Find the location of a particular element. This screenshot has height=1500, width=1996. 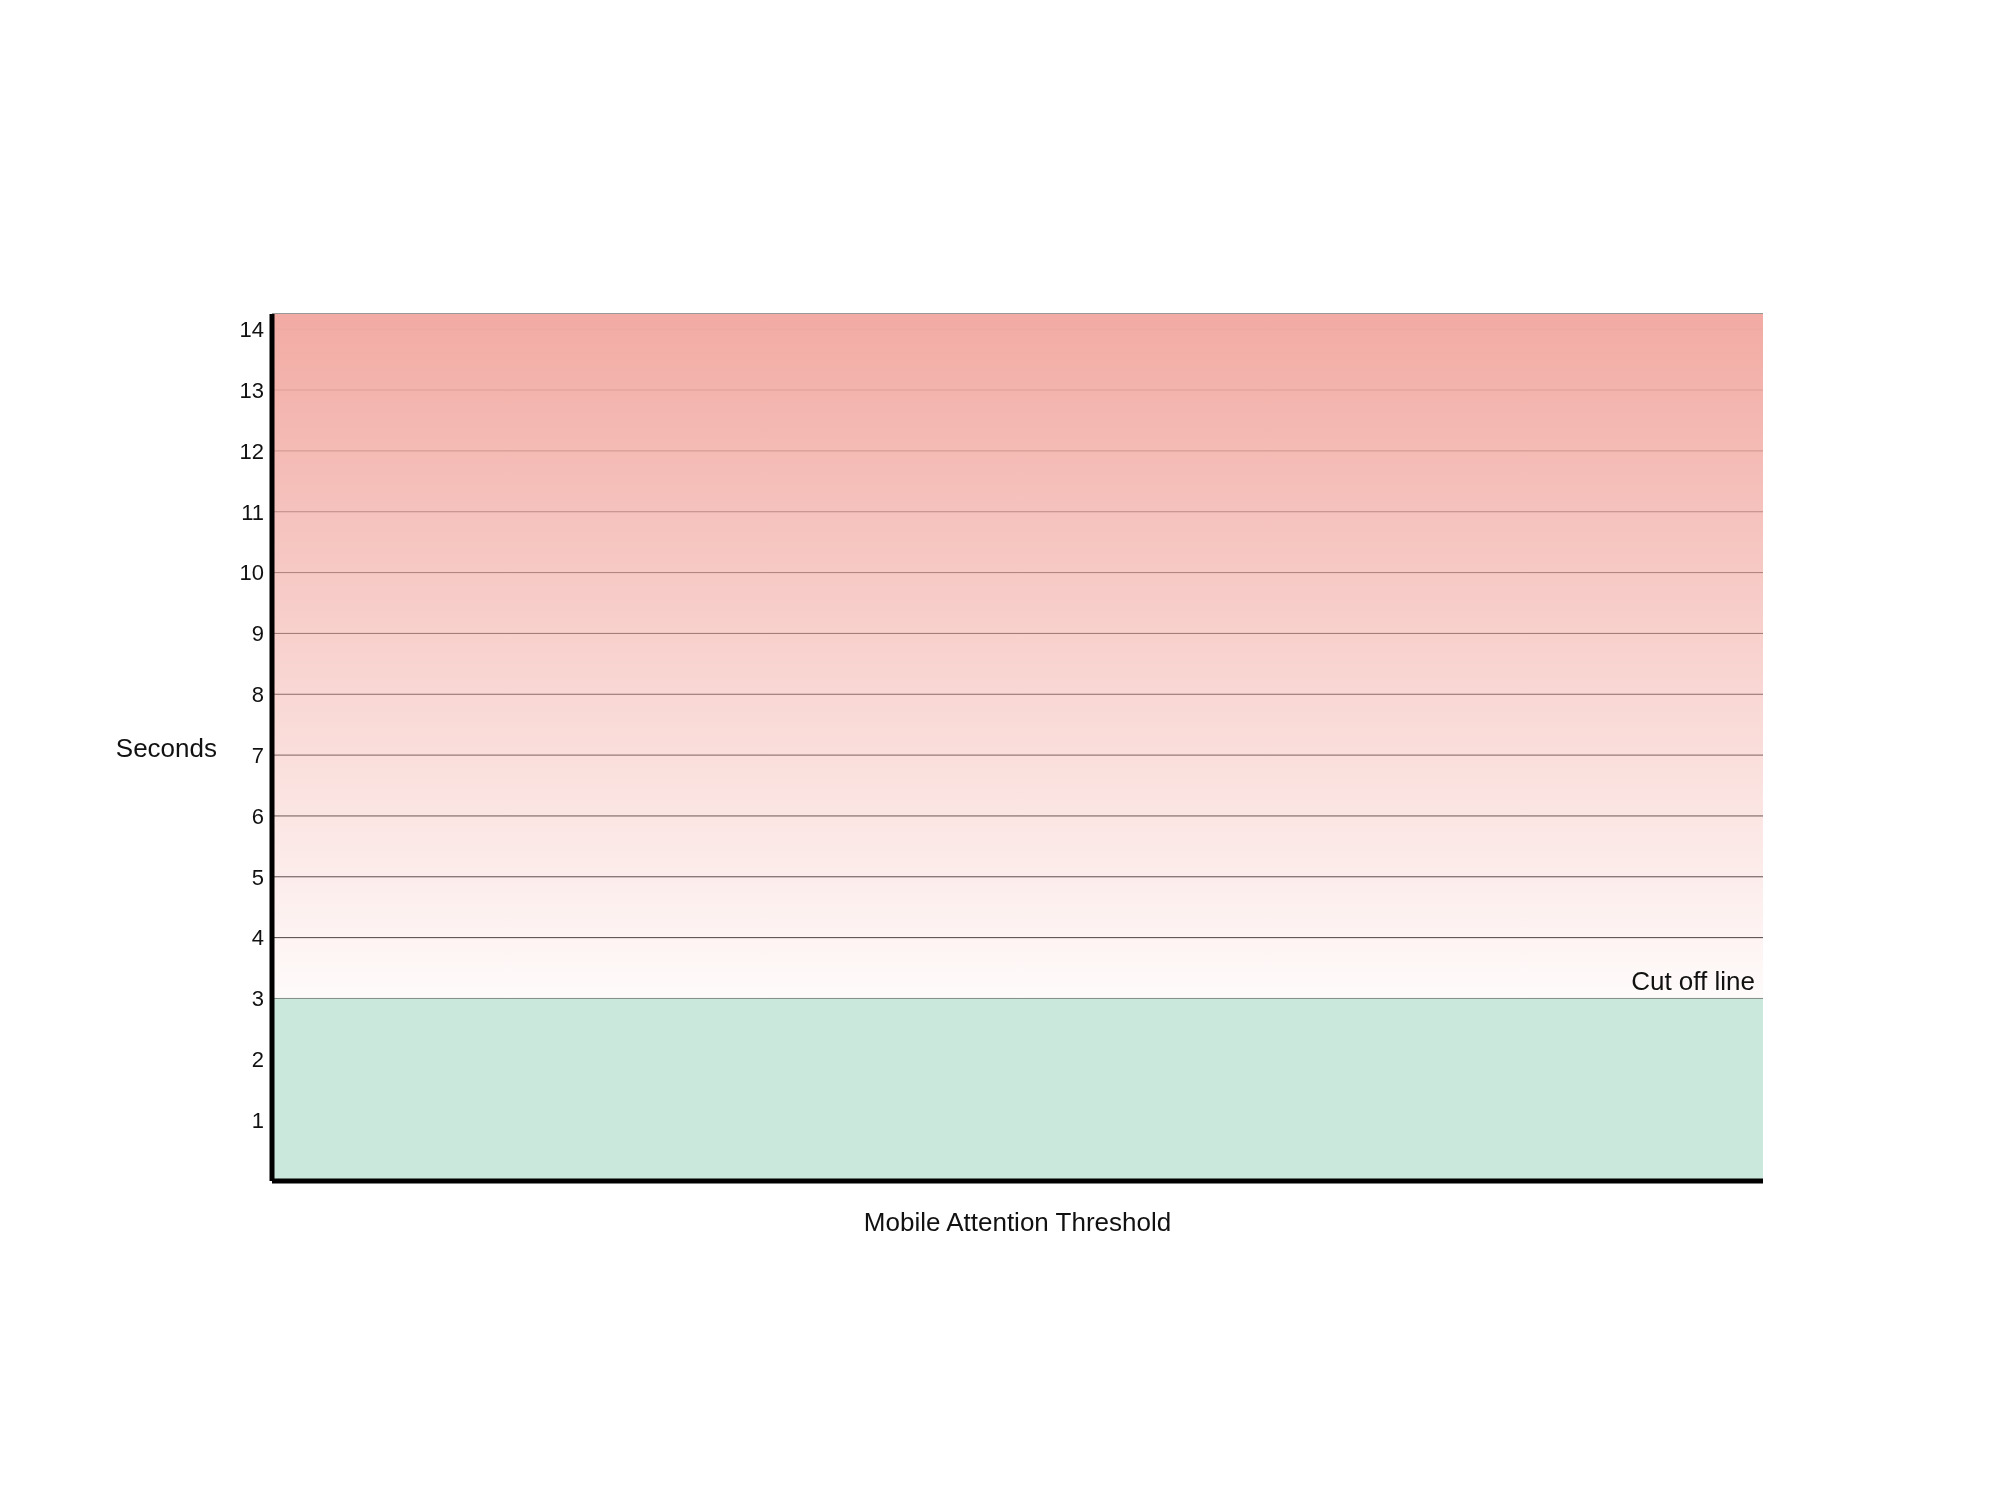

y-tick-label: 14 is located at coordinates (251, 330).